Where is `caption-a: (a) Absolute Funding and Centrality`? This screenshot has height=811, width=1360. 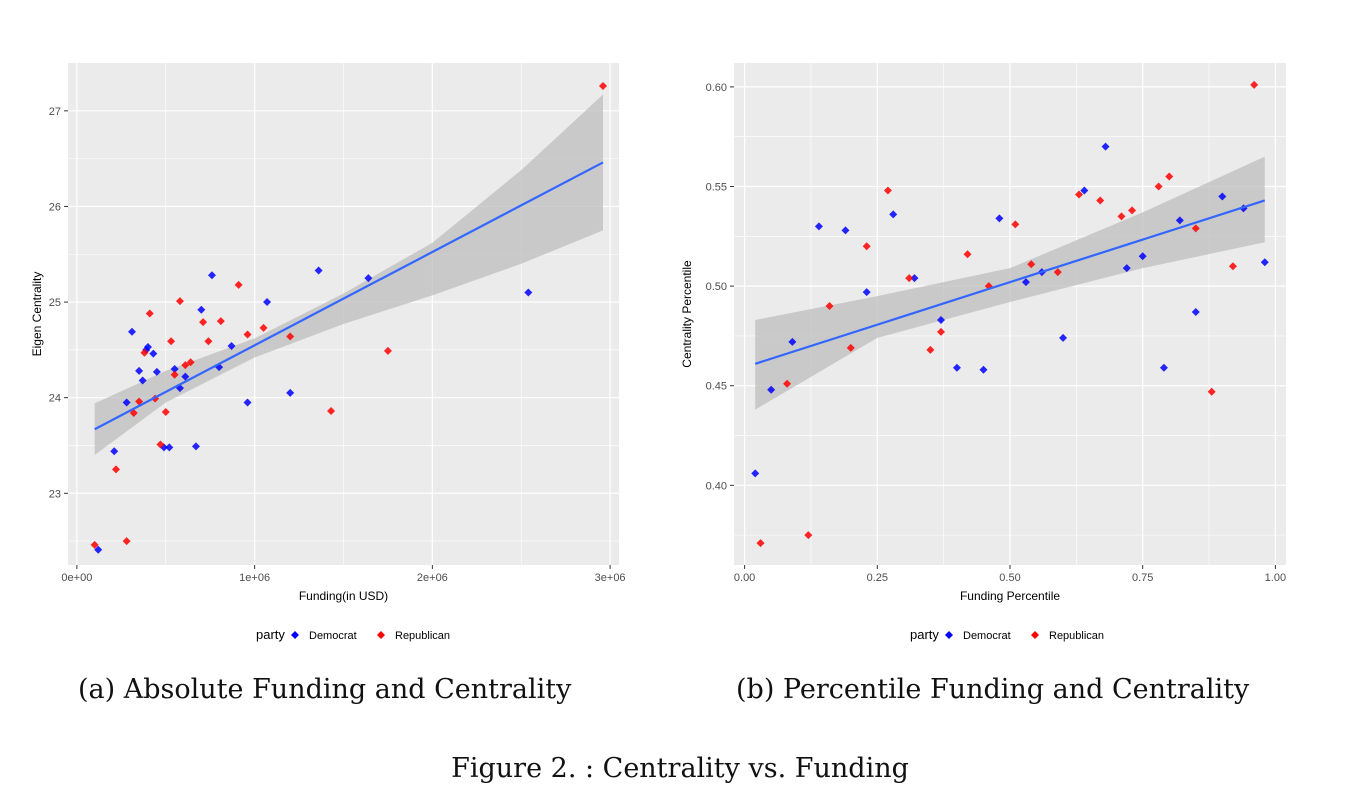
caption-a: (a) Absolute Funding and Centrality is located at coordinates (325, 689).